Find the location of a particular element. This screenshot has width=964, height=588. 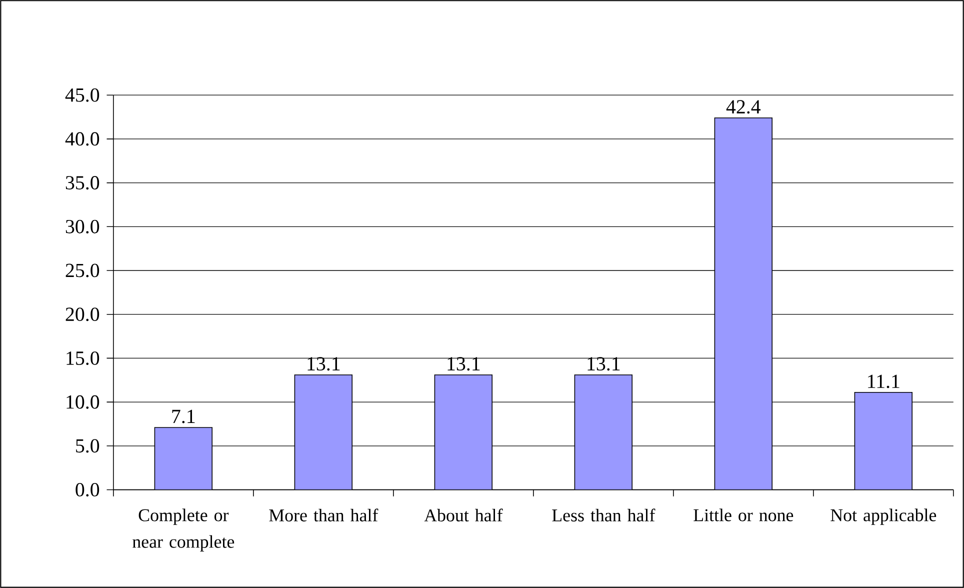

x-tick-label: More than half is located at coordinates (323, 515).